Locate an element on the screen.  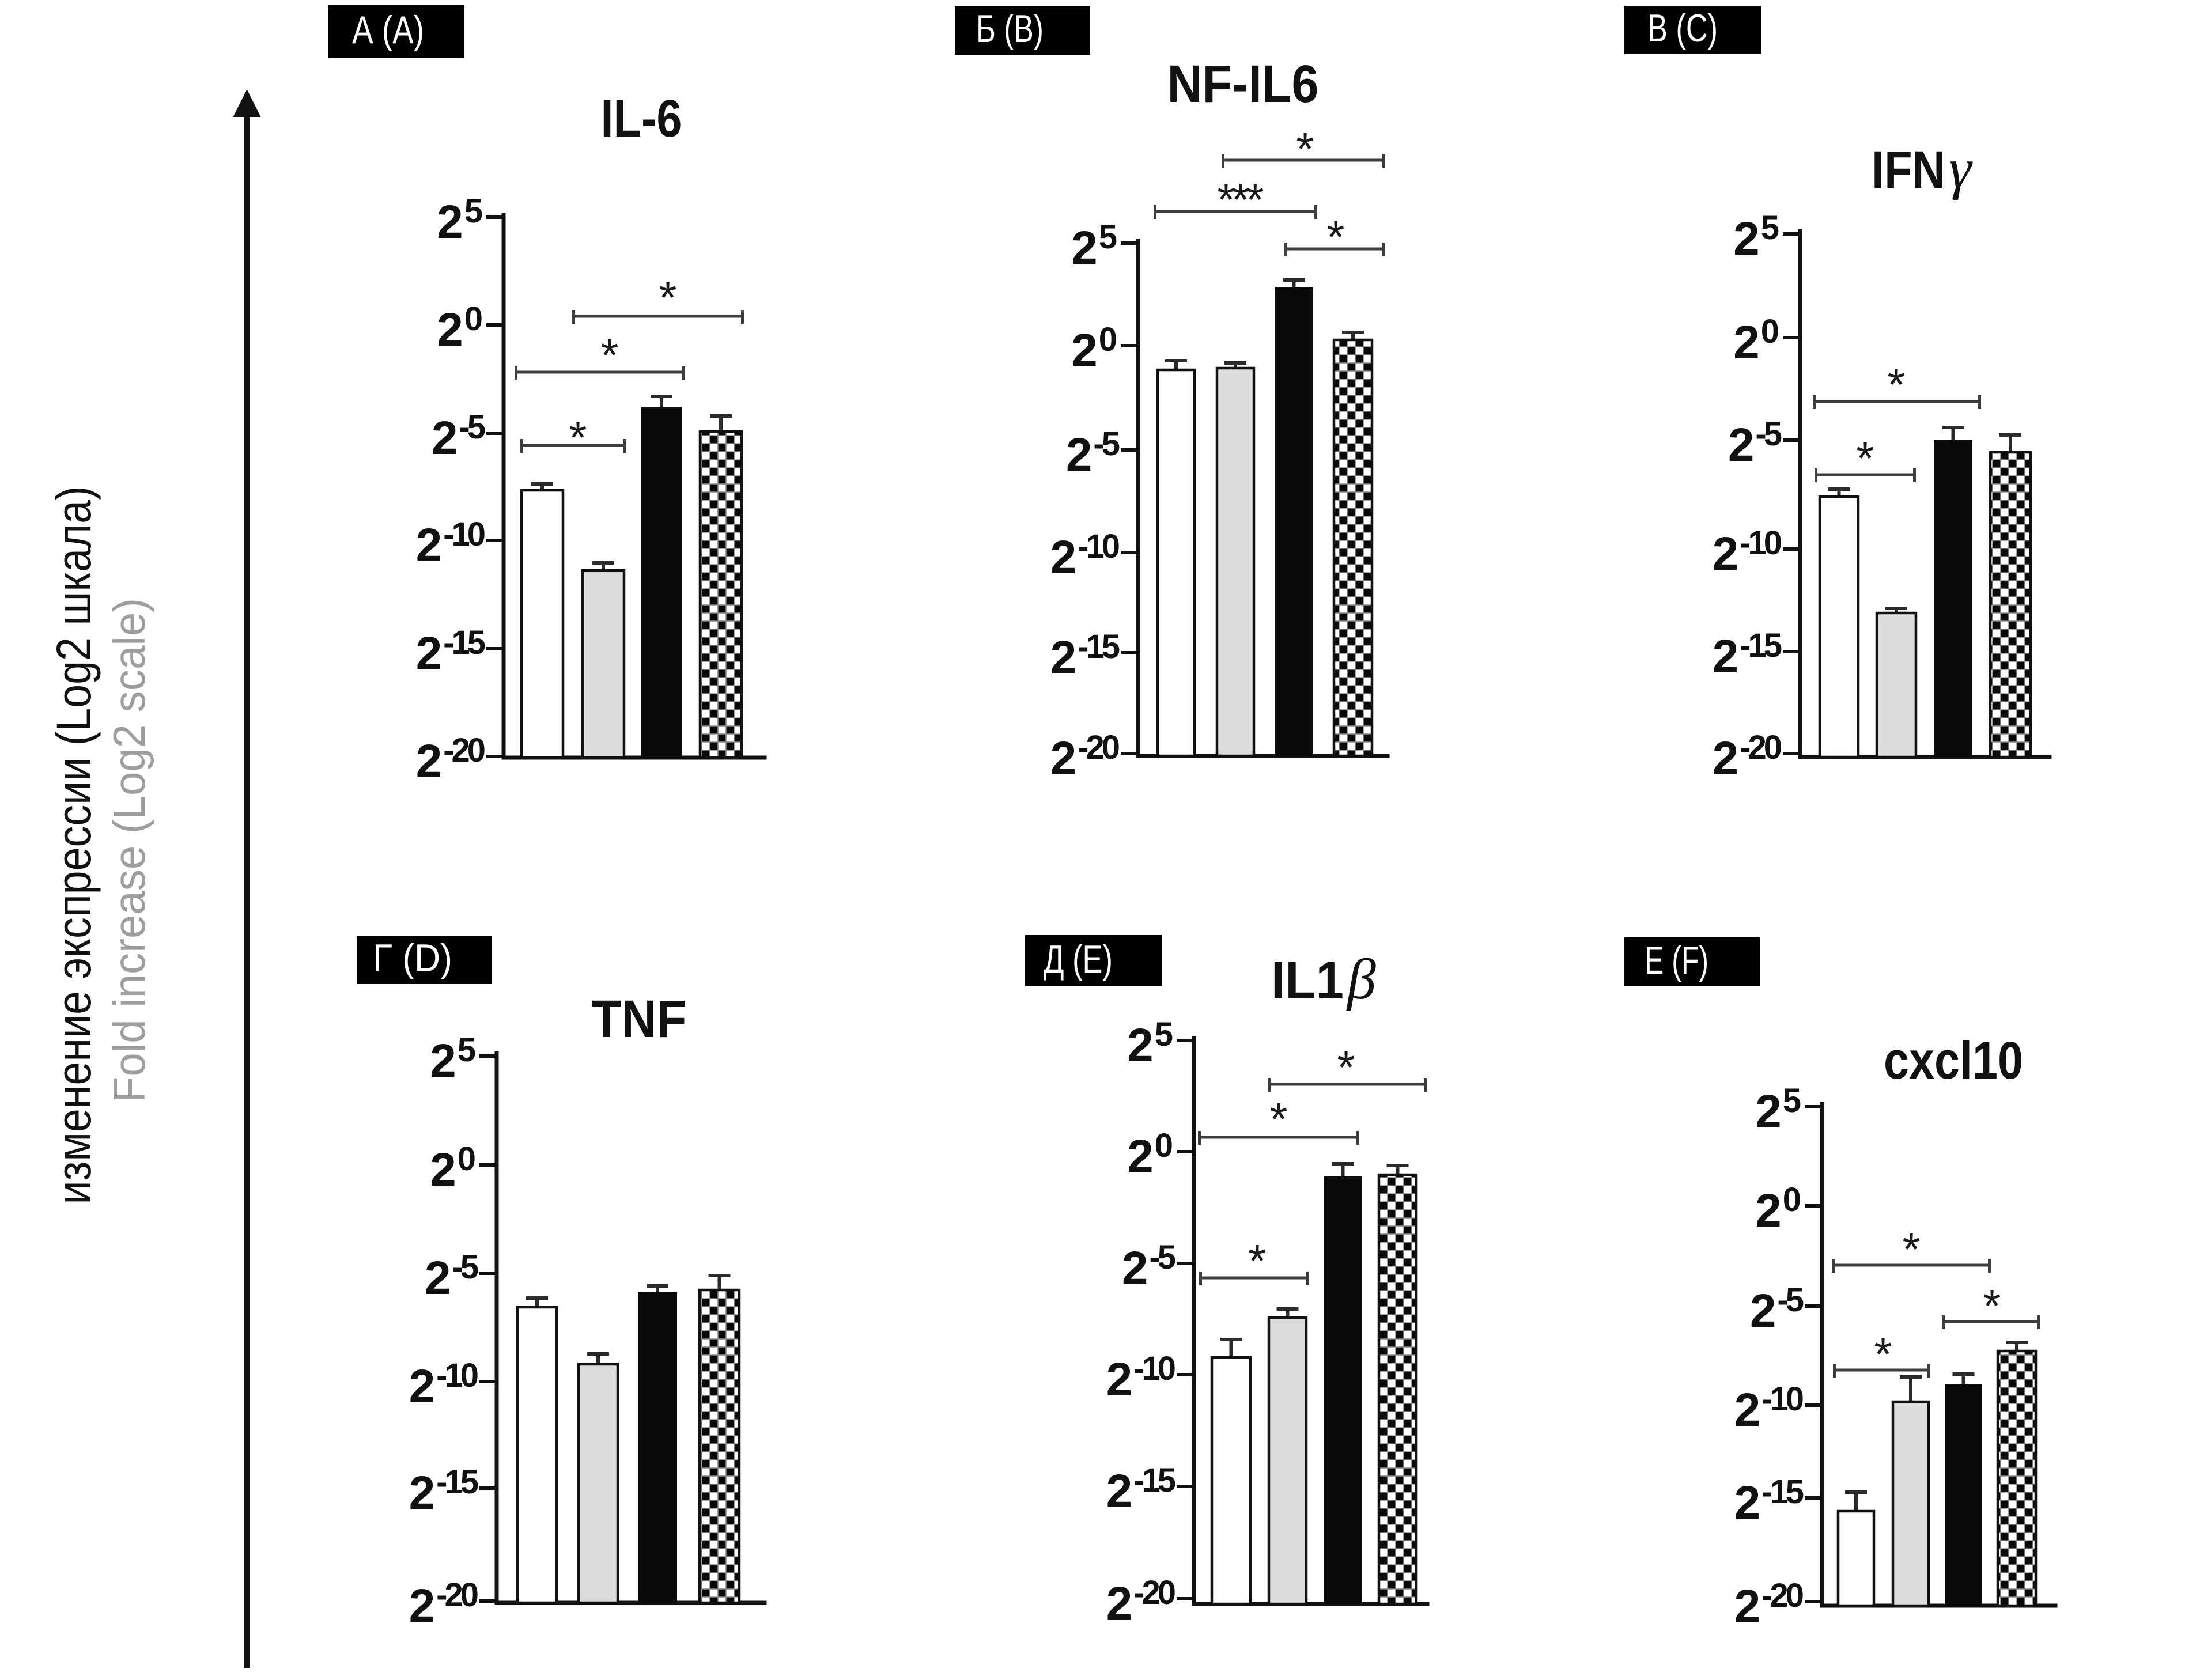
svg-text: Б (B) is located at coordinates (1010, 29).